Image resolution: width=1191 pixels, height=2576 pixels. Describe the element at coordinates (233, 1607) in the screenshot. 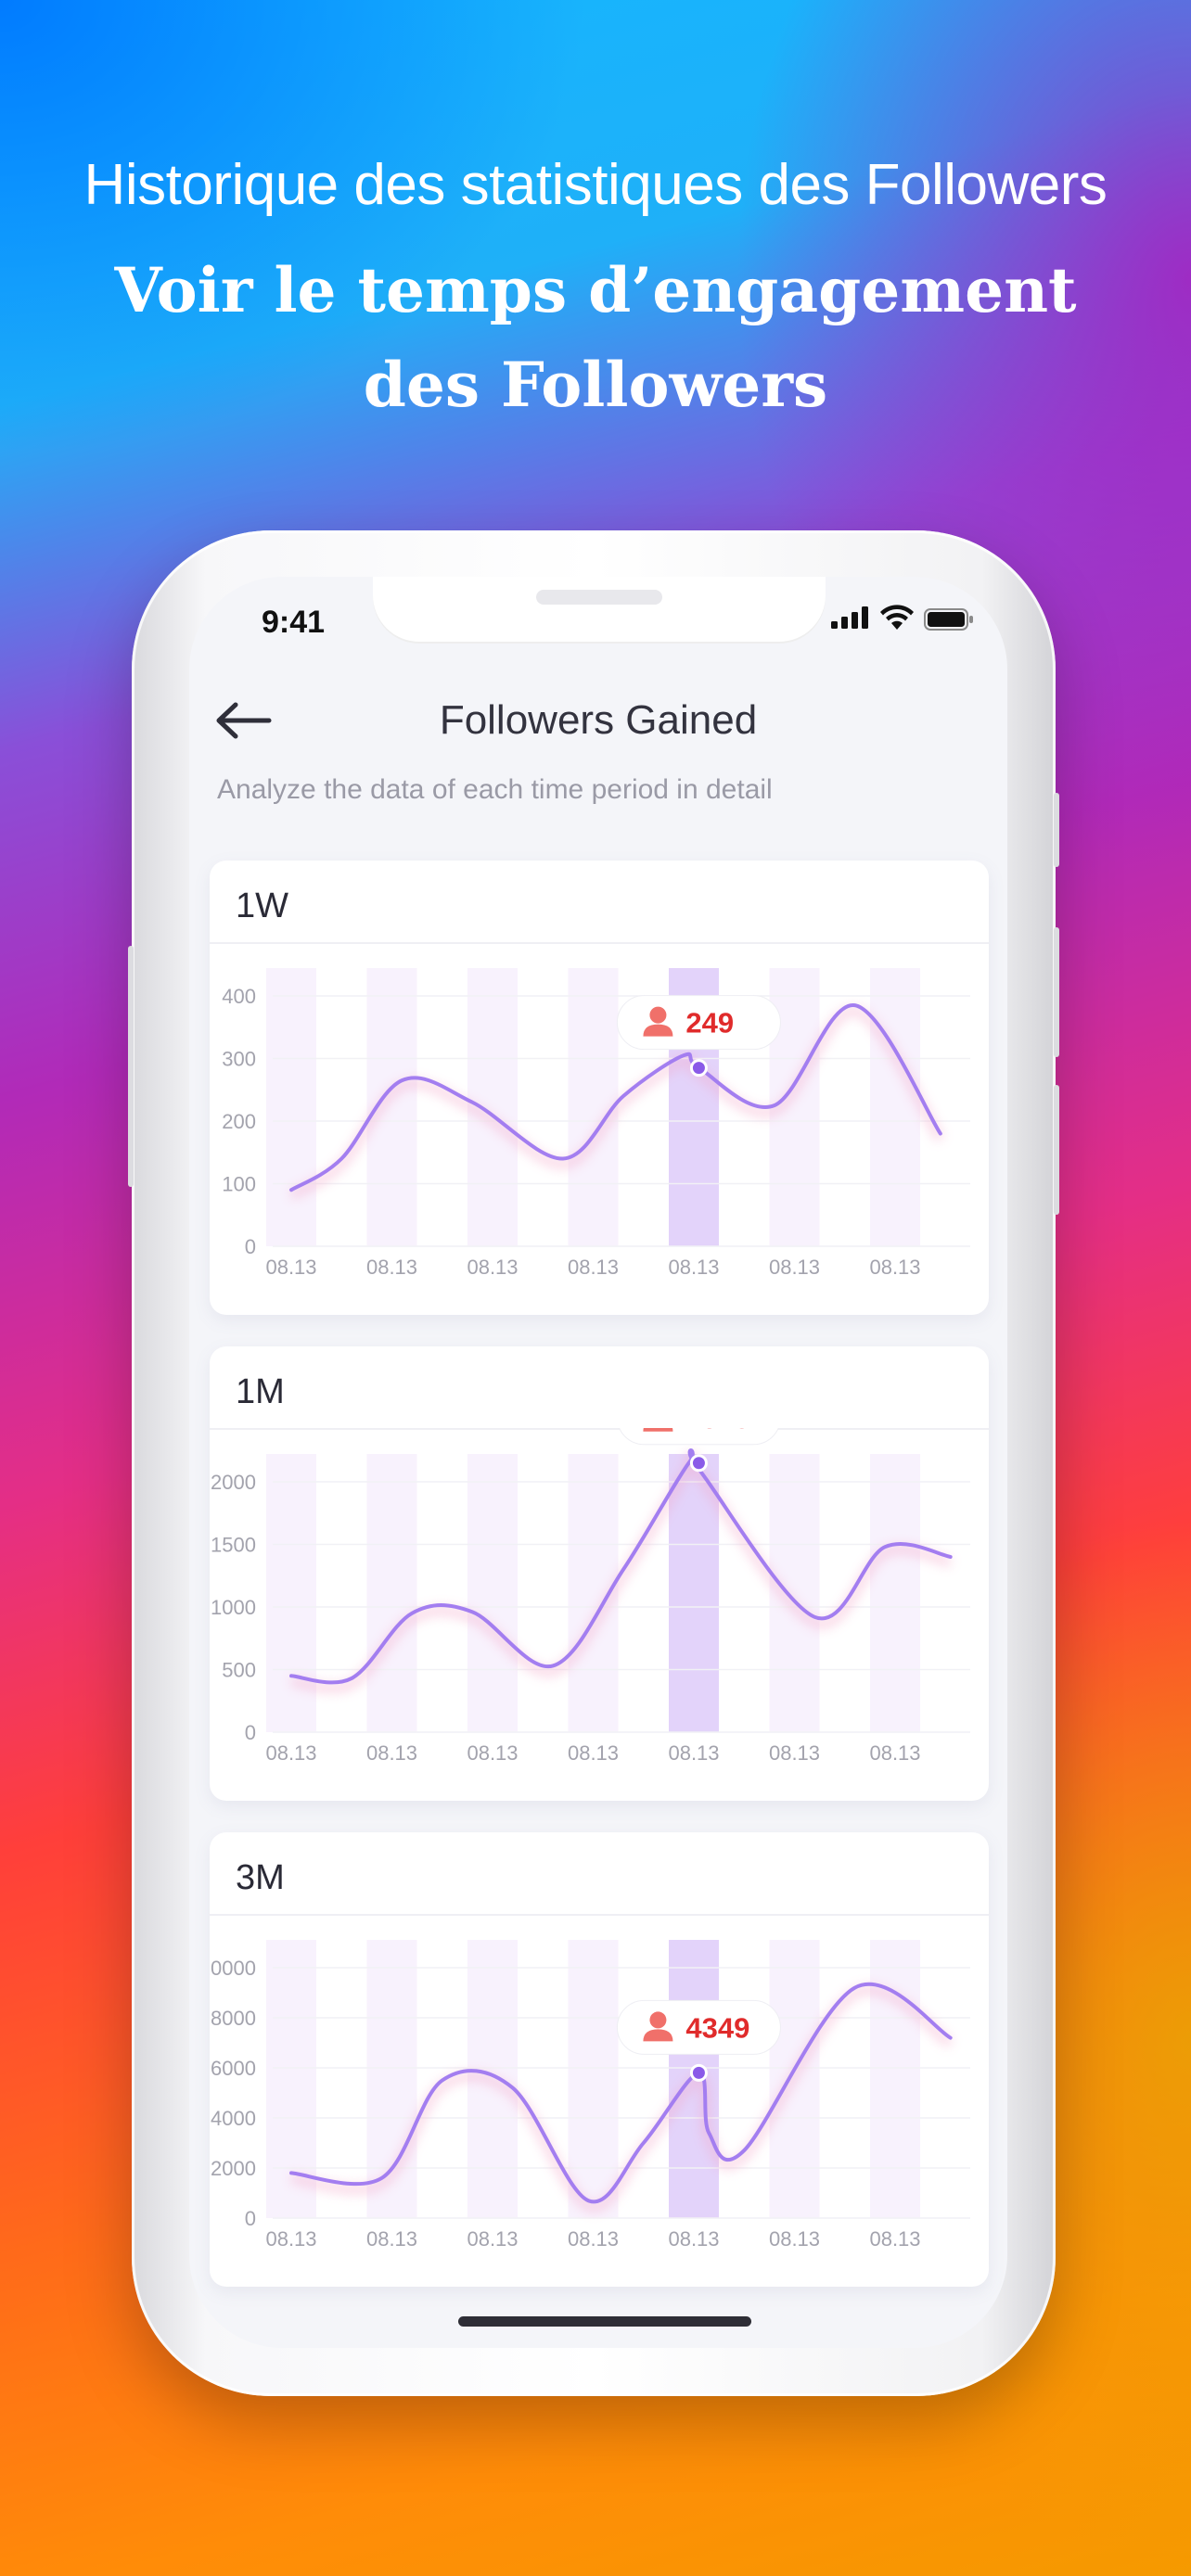

I see `y-tick-label: 1000` at that location.